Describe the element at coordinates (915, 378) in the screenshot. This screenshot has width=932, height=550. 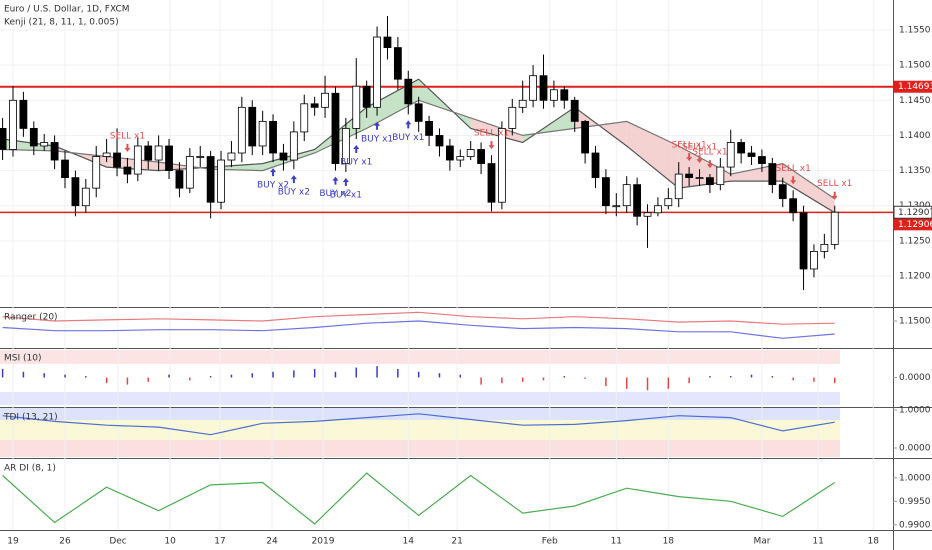
I see `y-tick-label: 0.0000` at that location.